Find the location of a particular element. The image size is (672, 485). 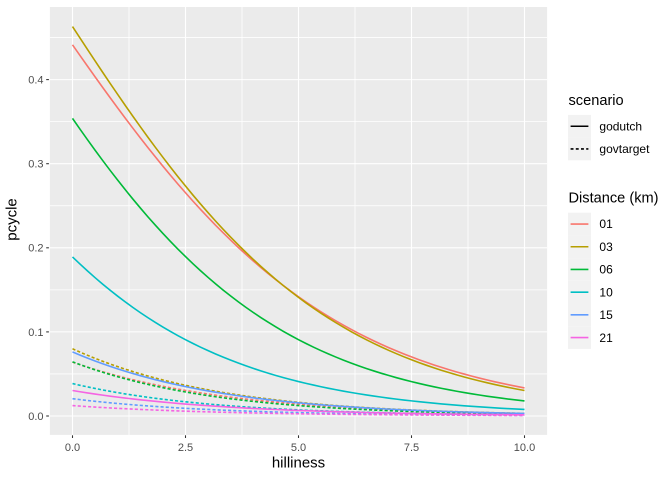

svg-text: 0.3 is located at coordinates (35, 165).